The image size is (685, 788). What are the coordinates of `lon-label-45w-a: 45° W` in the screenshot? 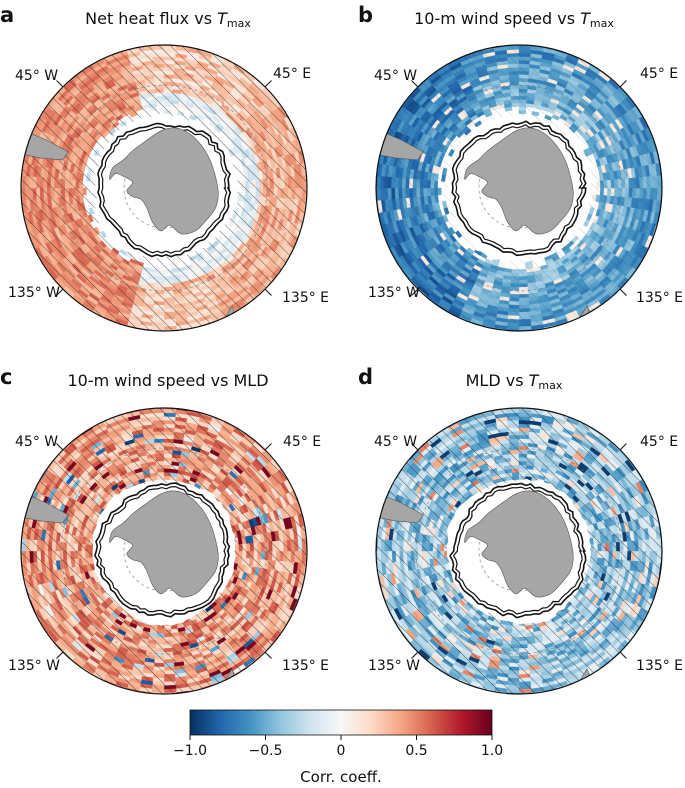 It's located at (36, 76).